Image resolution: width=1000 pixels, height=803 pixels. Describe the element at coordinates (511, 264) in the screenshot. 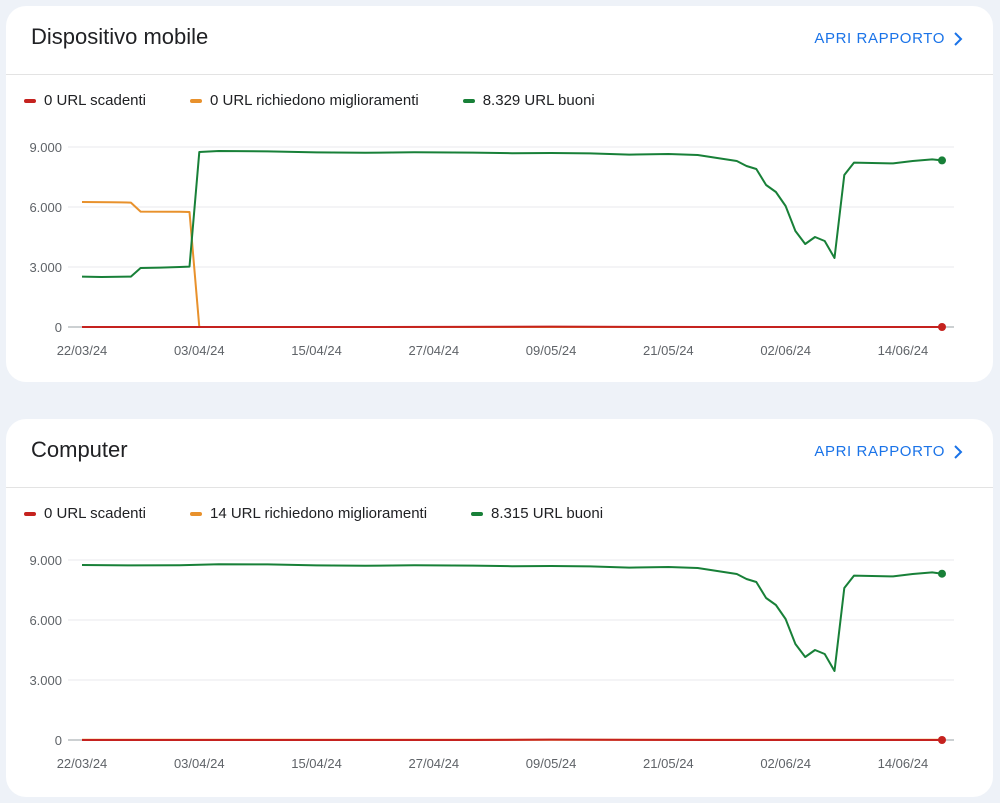

I see `series-line-improve` at that location.